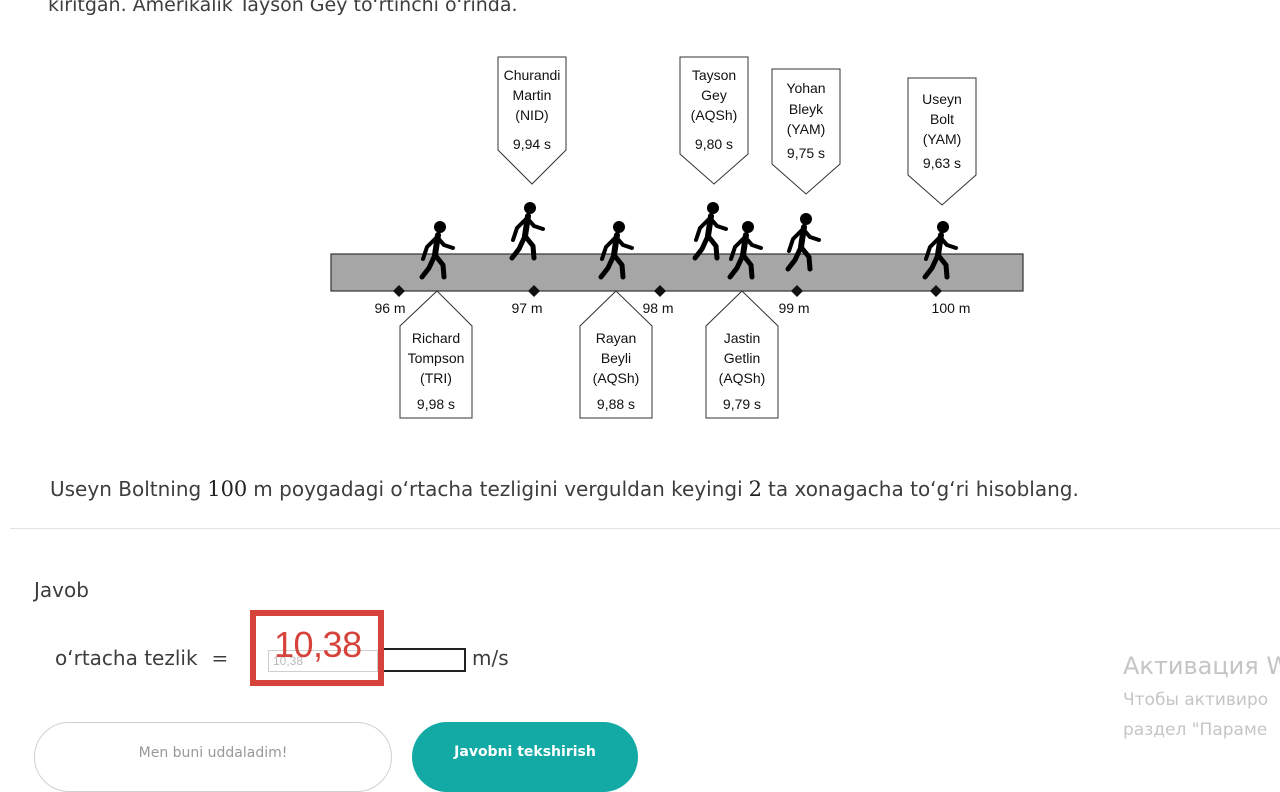 The height and width of the screenshot is (792, 1280). What do you see at coordinates (389, 308) in the screenshot?
I see `marker-label: 96 m` at bounding box center [389, 308].